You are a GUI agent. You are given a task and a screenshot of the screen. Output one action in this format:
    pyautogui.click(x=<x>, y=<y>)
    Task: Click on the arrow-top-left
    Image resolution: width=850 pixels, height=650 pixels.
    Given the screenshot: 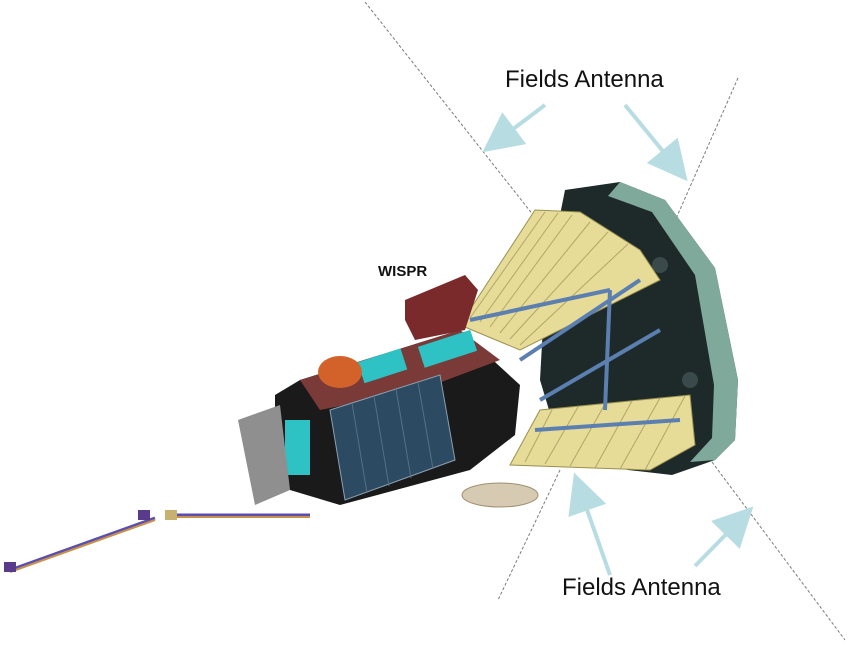 What is the action you would take?
    pyautogui.click(x=514, y=128)
    